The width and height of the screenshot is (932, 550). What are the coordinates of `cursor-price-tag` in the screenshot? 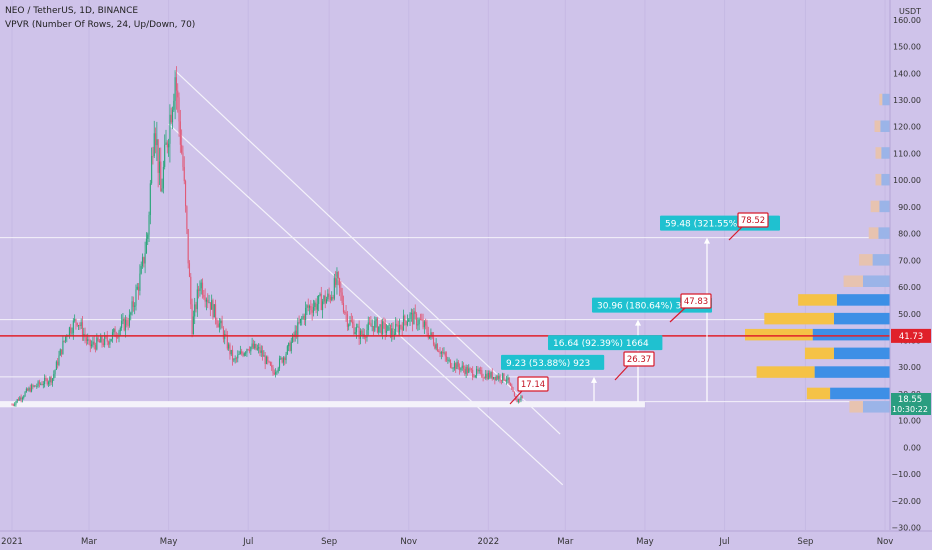 It's located at (911, 404).